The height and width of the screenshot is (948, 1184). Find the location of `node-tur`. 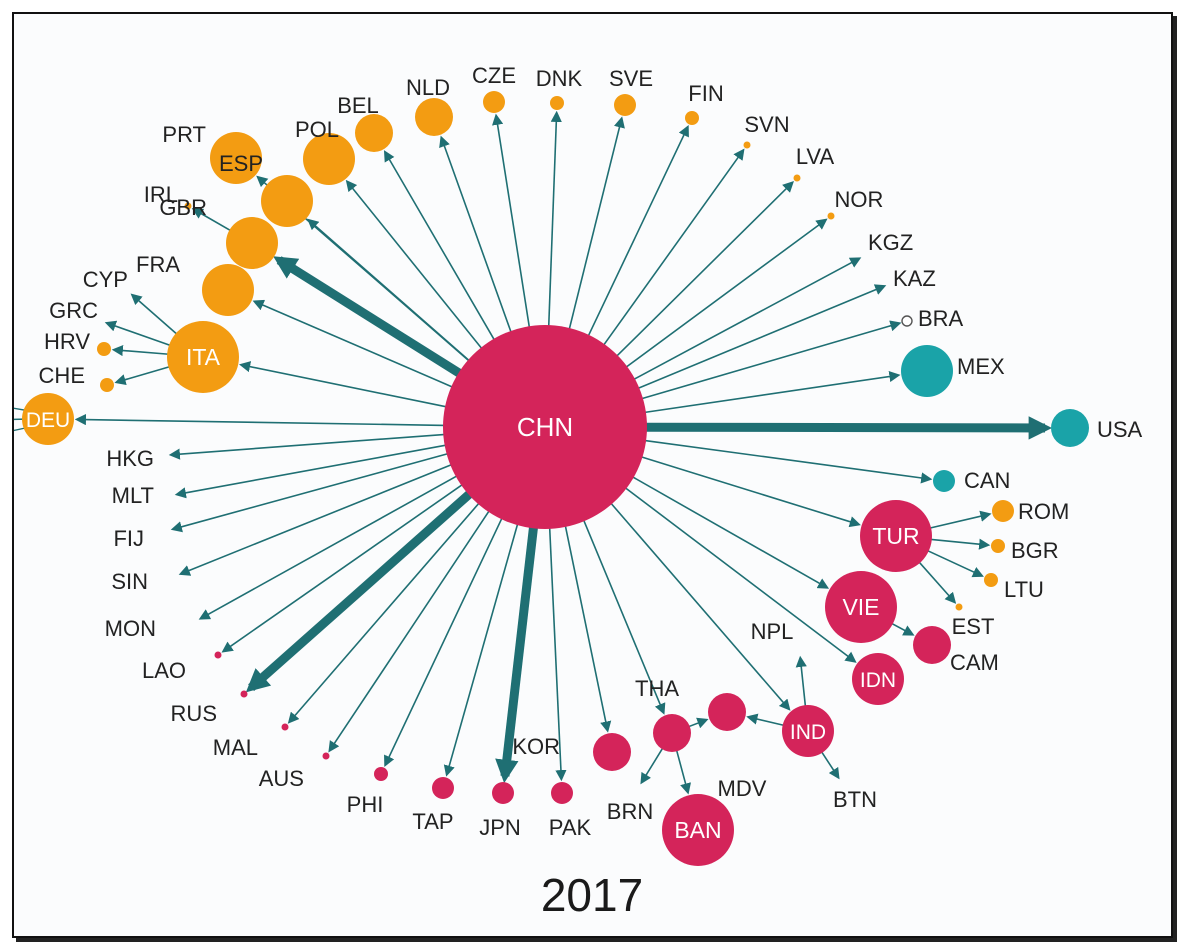

node-tur is located at coordinates (896, 536).